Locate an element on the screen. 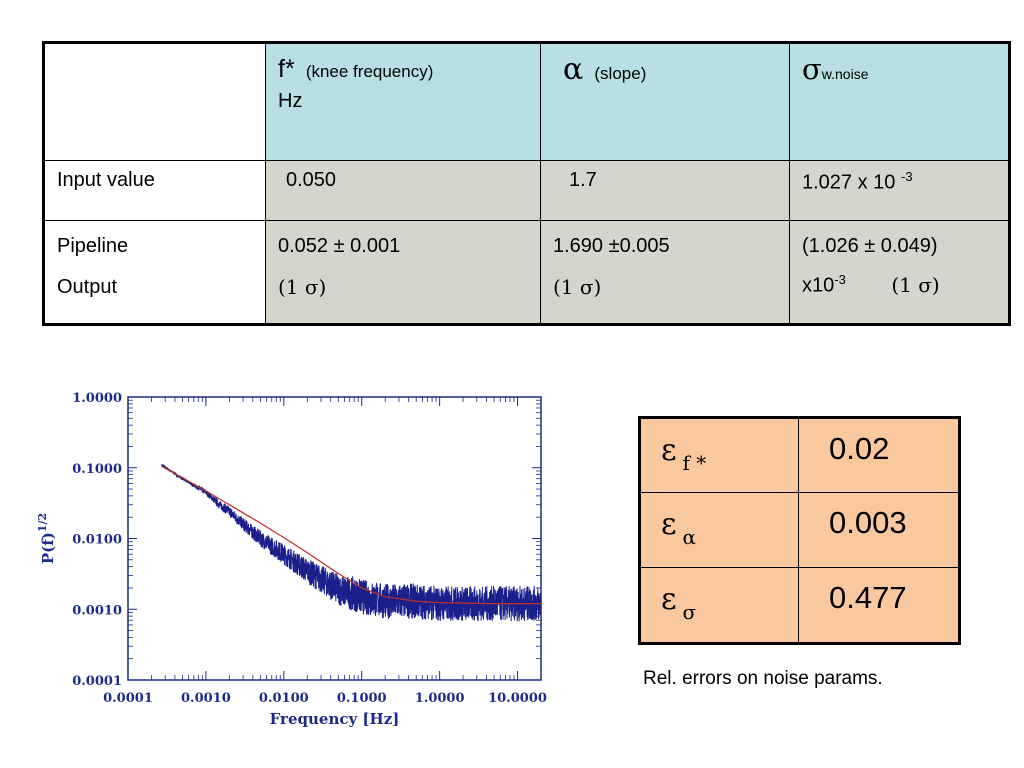 The height and width of the screenshot is (768, 1024). input-sigma-exponent: -3 is located at coordinates (906, 176).